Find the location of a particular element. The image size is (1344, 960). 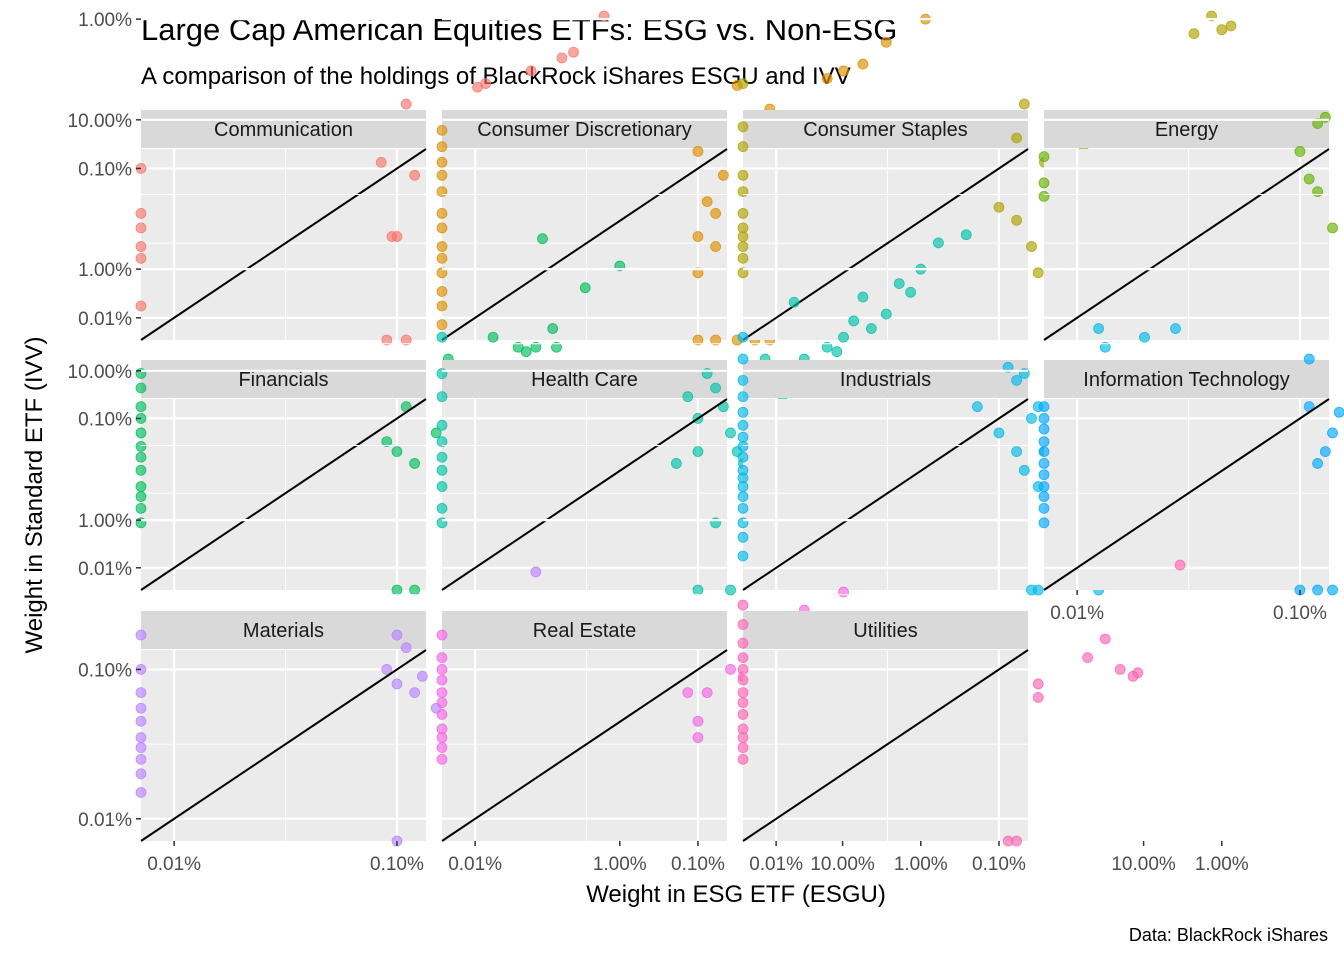

facet-strip-label: Industrials is located at coordinates (885, 380).